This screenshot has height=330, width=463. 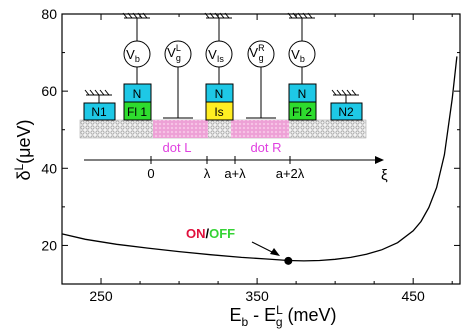 I want to click on gate-is, so click(x=219, y=111).